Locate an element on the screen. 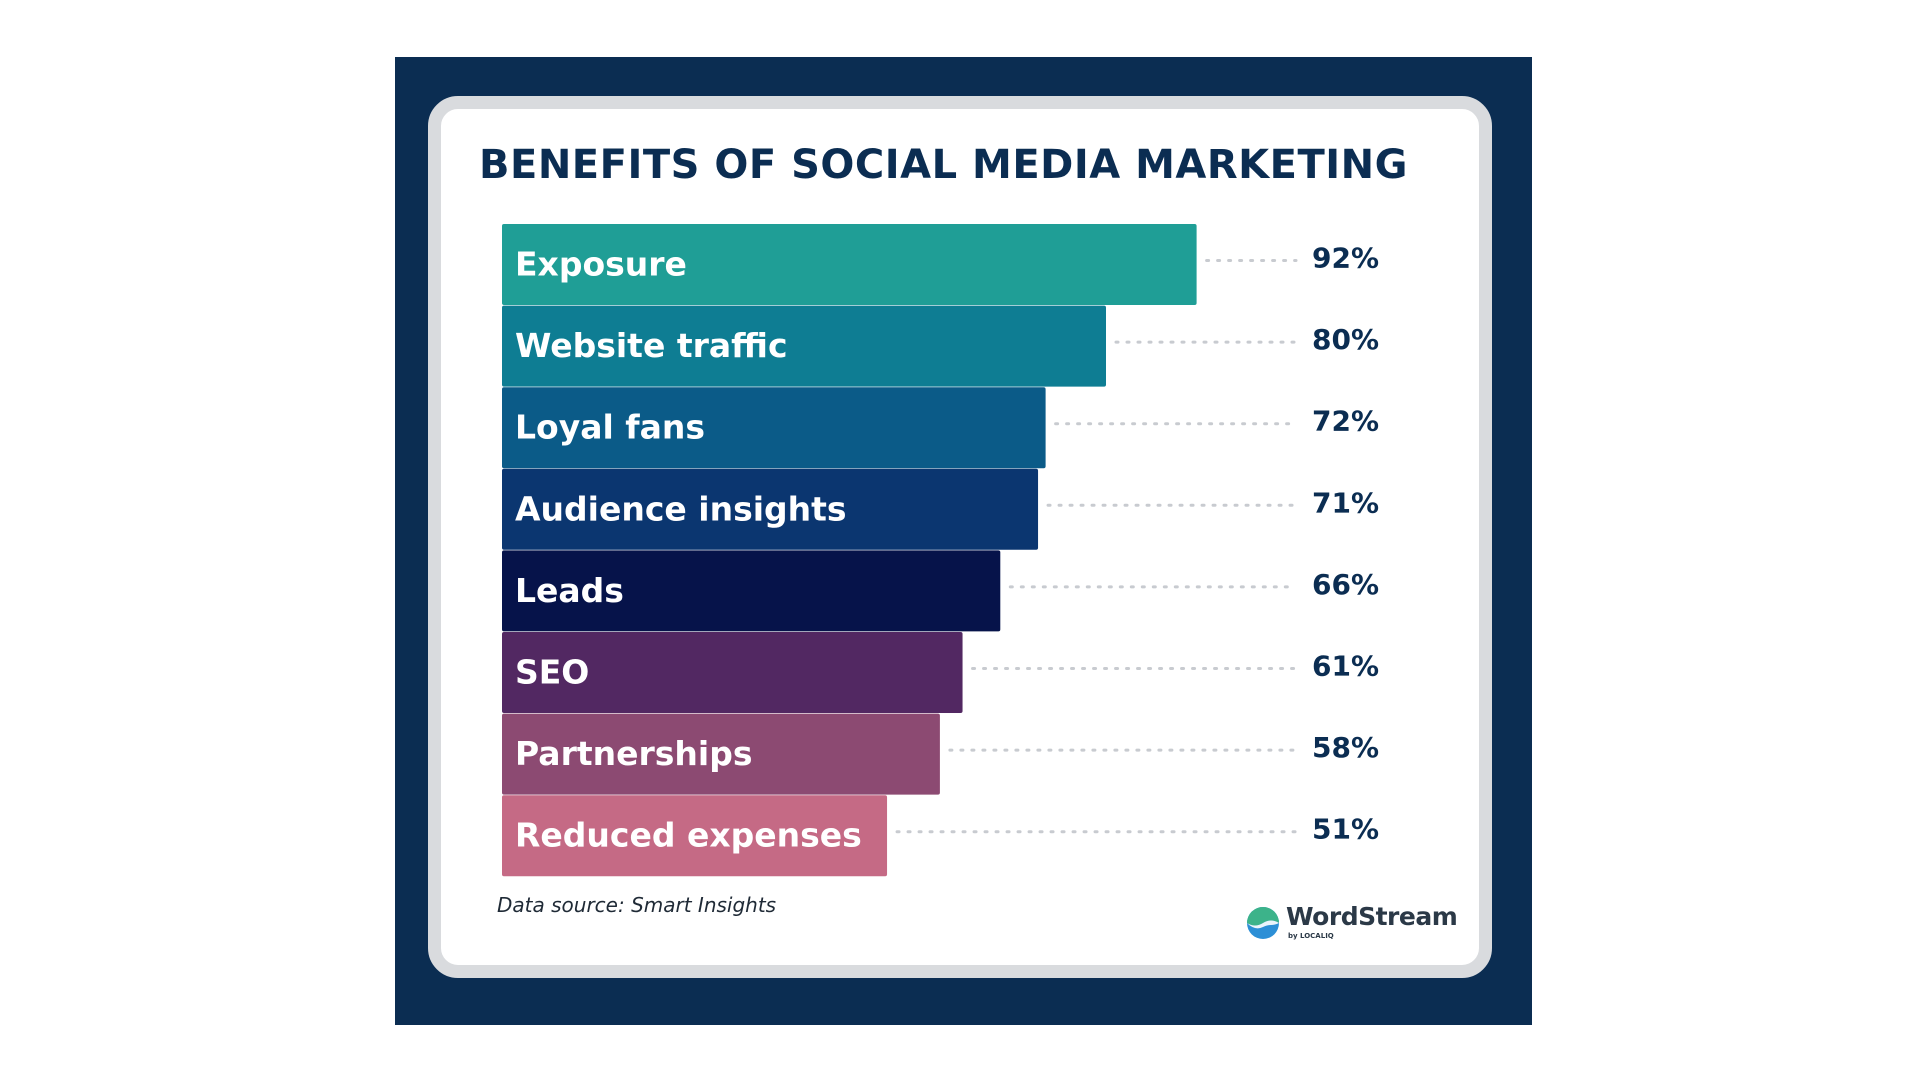 The image size is (1920, 1080). value-label-website-traffic: 80% is located at coordinates (1345, 339).